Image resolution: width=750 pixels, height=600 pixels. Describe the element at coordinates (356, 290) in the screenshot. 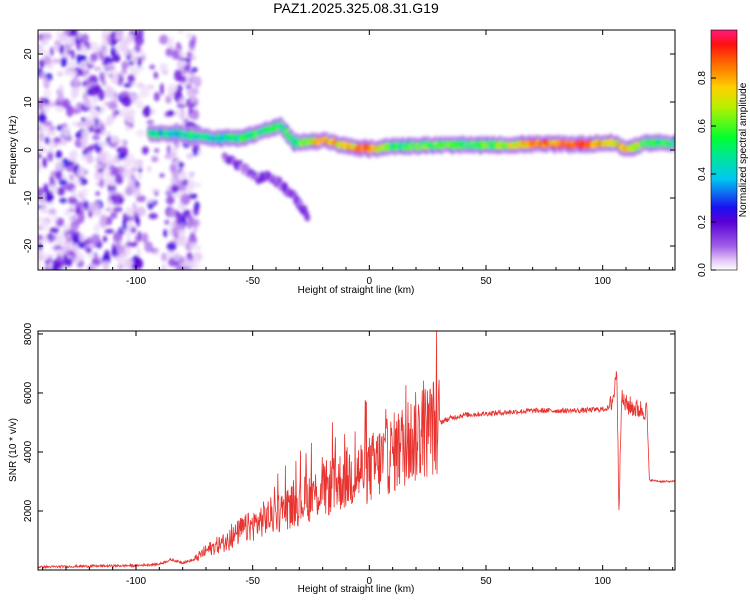

I see `spectrogram-x-axis-label: Height of straight line (km)` at that location.